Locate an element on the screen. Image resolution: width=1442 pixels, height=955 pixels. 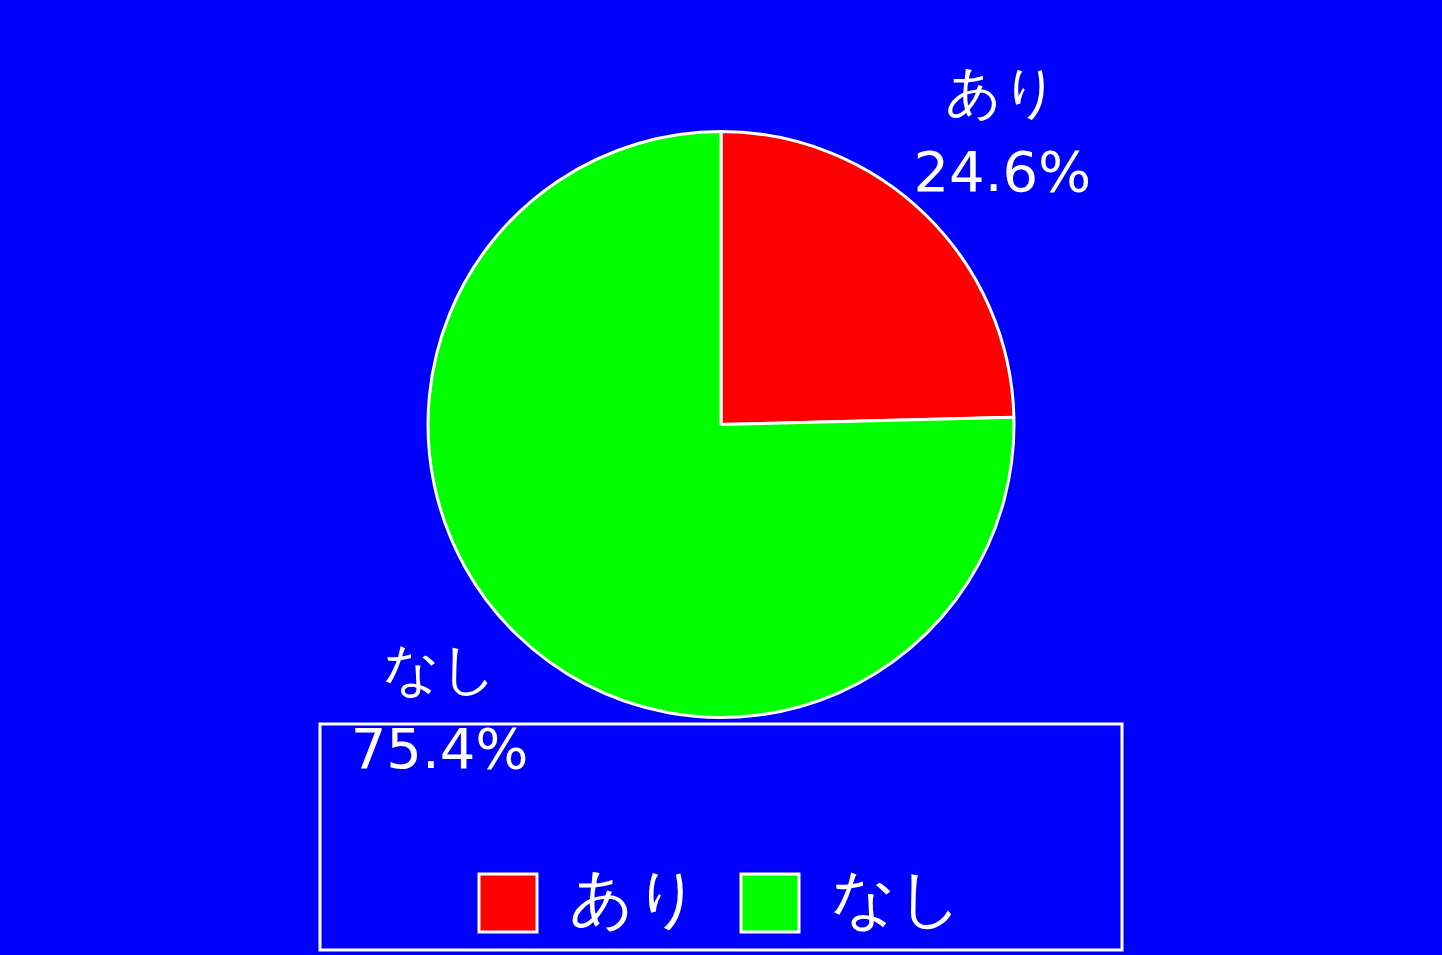
legend-label: なし is located at coordinates (897, 897).